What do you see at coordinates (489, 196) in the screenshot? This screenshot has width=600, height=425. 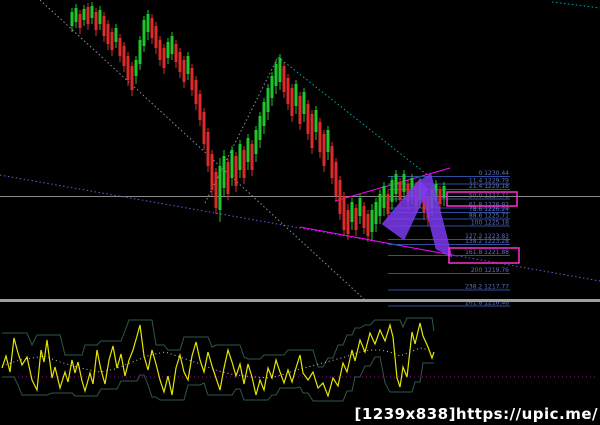 I see `fib-level-label: 50.0 1227.71` at bounding box center [489, 196].